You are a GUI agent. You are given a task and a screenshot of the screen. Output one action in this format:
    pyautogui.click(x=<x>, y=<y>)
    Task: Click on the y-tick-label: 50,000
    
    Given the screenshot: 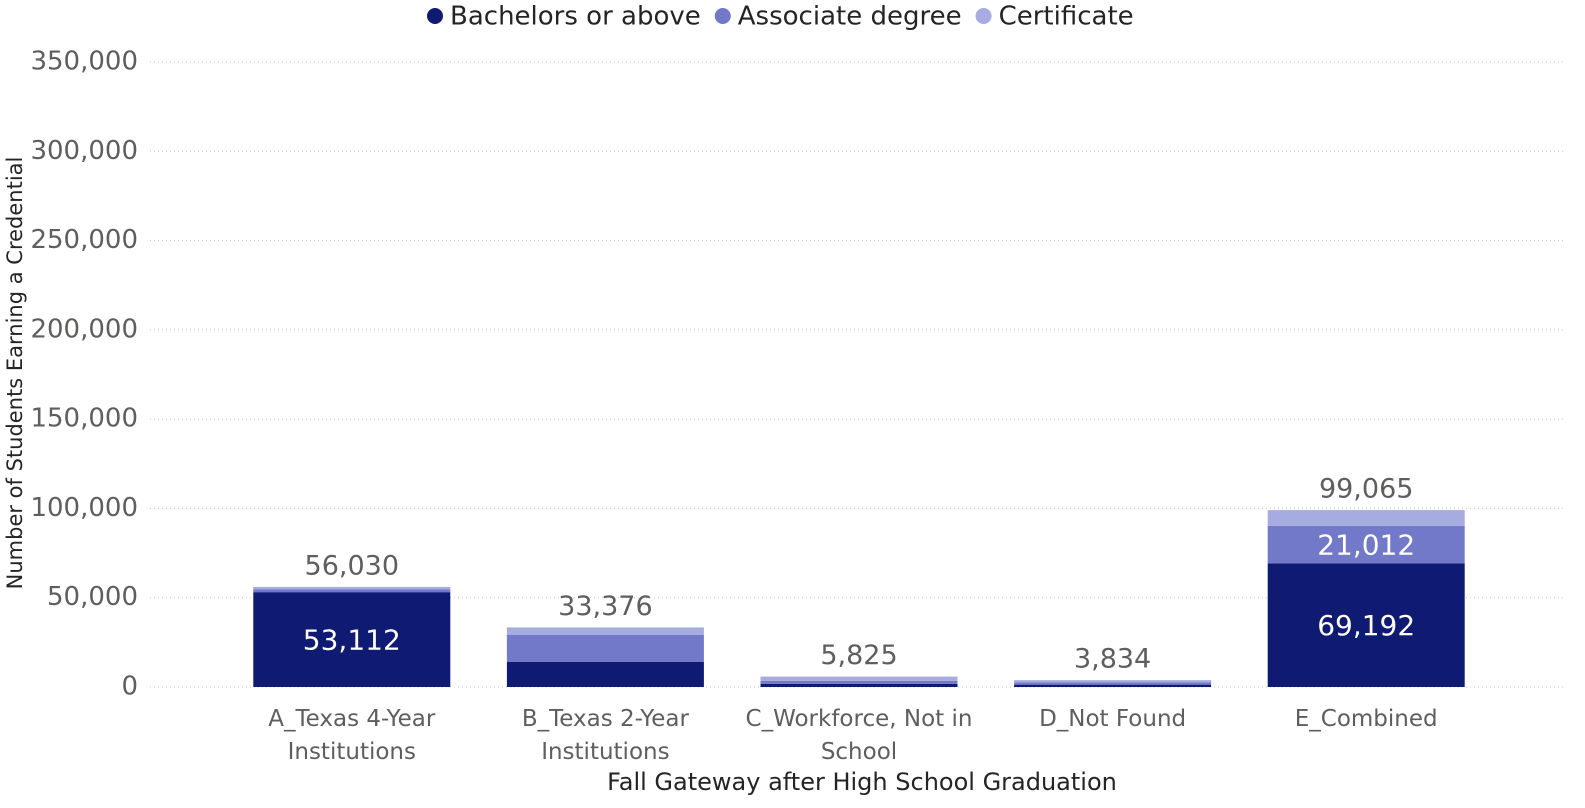 What is the action you would take?
    pyautogui.click(x=92, y=597)
    